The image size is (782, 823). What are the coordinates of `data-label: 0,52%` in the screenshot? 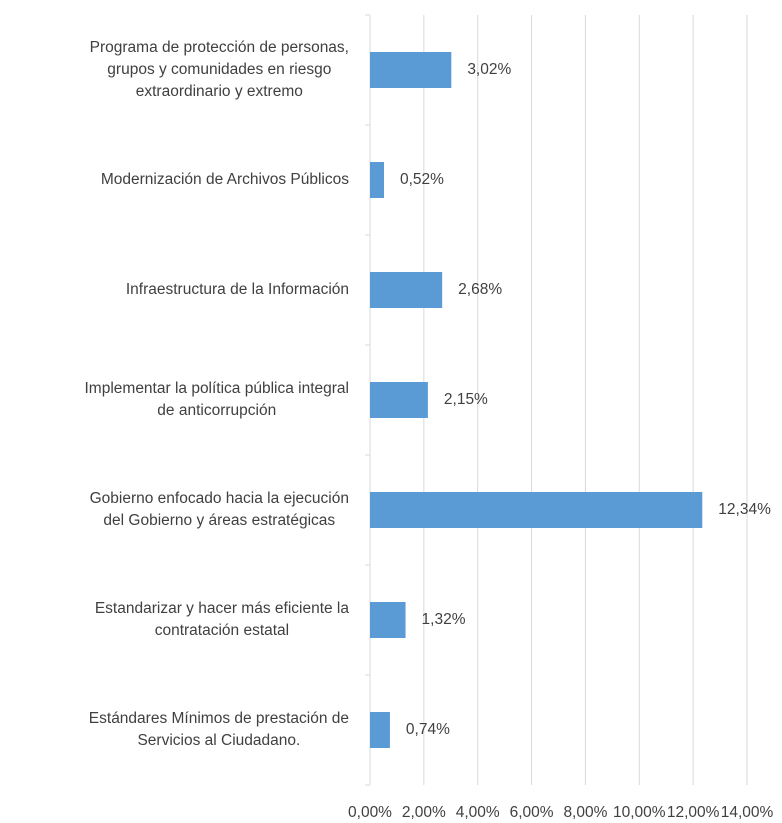 It's located at (422, 179).